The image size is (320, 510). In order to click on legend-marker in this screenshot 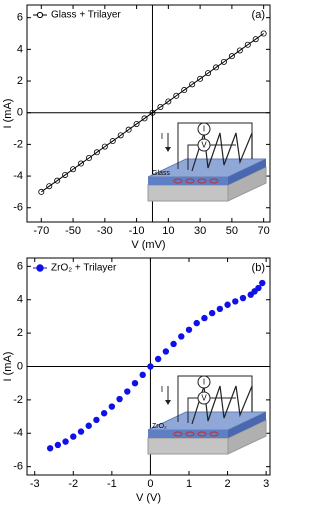, I will do `click(40, 15)`.